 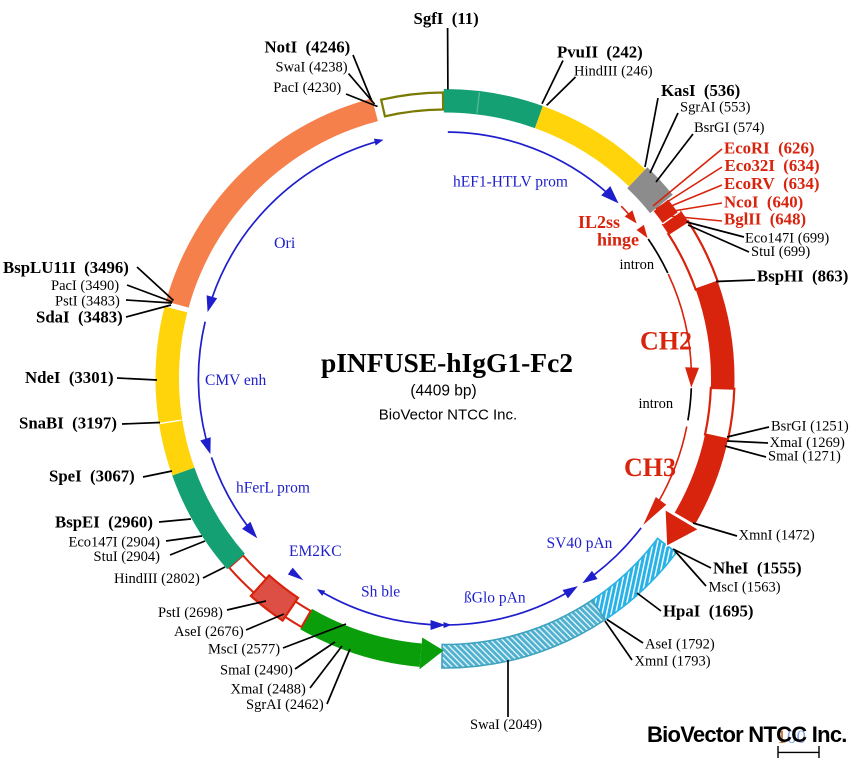 I want to click on svg-text: CMV enh, so click(x=236, y=380).